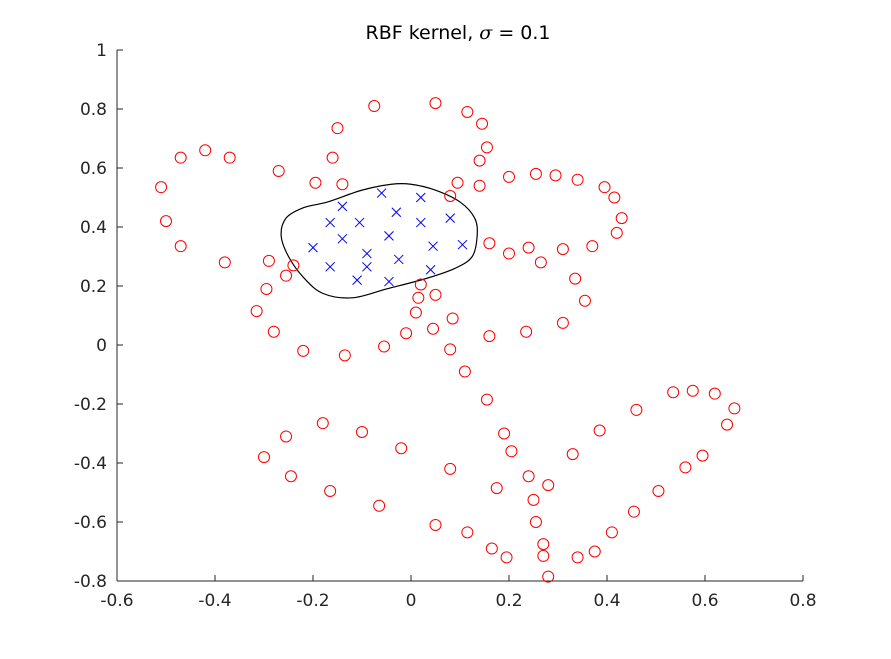 This screenshot has height=659, width=891. Describe the element at coordinates (606, 601) in the screenshot. I see `x-tick-label: 0.4` at that location.